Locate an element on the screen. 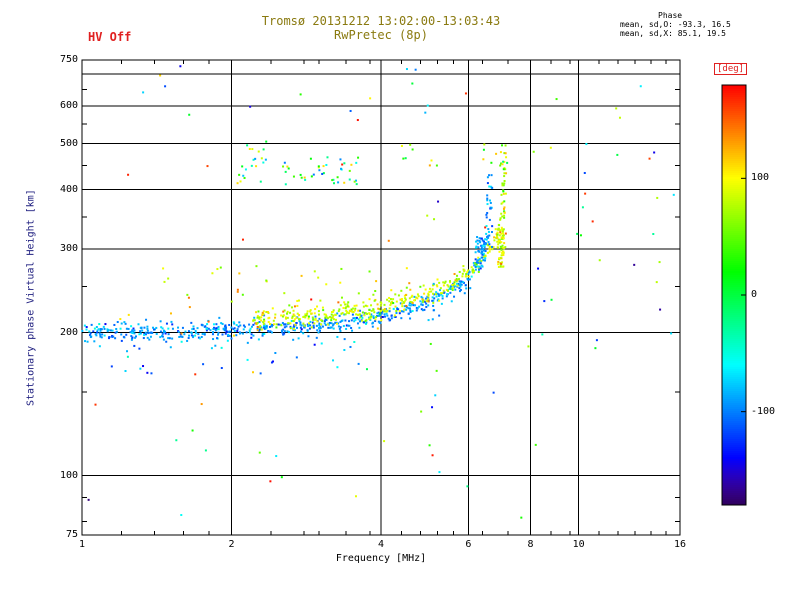 The width and height of the screenshot is (800, 600). x-tick-label: 1 is located at coordinates (82, 544).